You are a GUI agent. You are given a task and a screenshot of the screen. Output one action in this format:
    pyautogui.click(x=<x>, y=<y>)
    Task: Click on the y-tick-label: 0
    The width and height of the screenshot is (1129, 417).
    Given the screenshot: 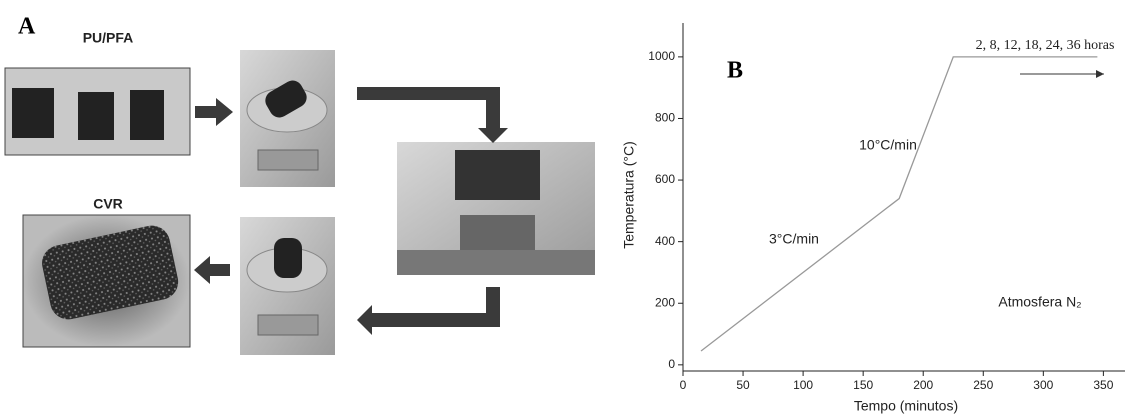 What is the action you would take?
    pyautogui.click(x=671, y=364)
    